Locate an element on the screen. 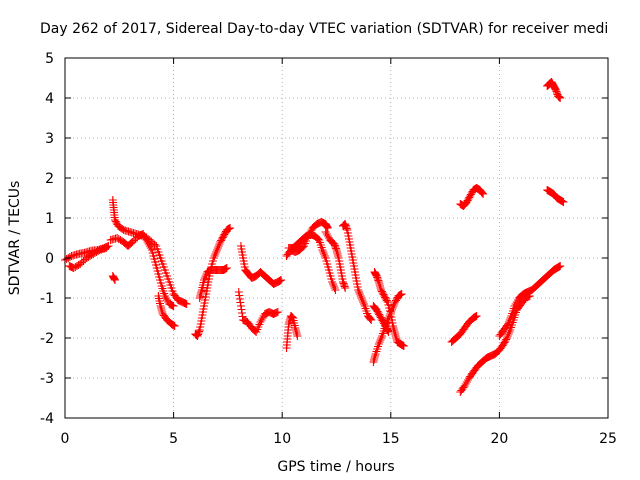 The width and height of the screenshot is (640, 480). y-tick-label: -1 is located at coordinates (47, 299).